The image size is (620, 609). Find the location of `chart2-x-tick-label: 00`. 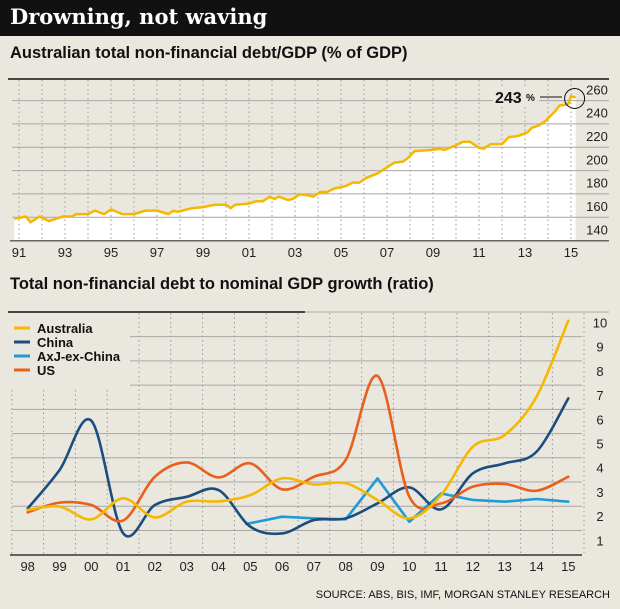

chart2-x-tick-label: 00 is located at coordinates (91, 566).